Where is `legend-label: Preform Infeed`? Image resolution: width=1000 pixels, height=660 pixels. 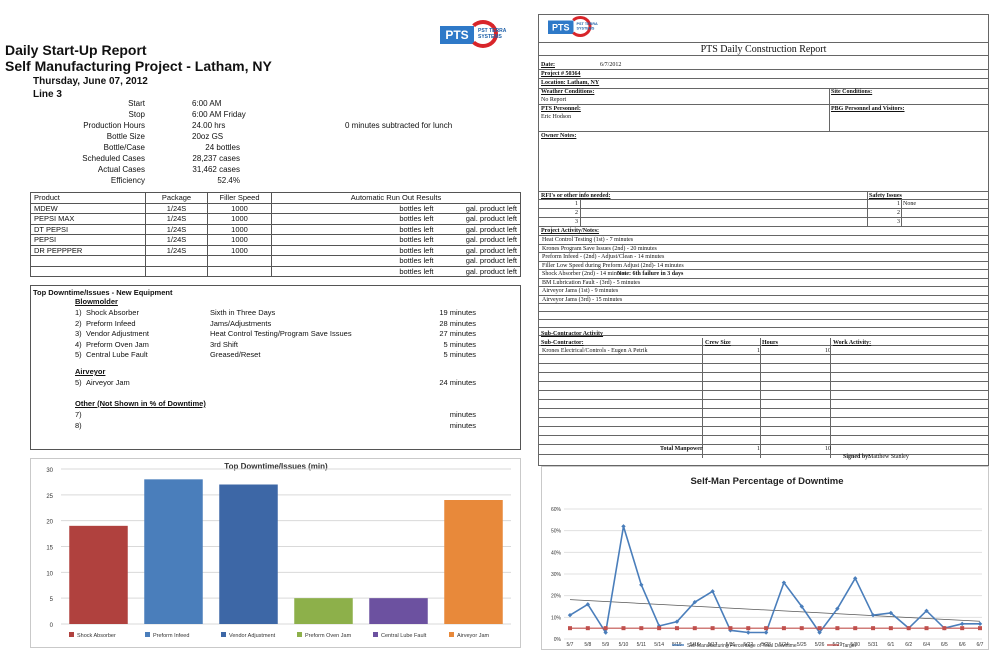 legend-label: Preform Infeed is located at coordinates (171, 636).